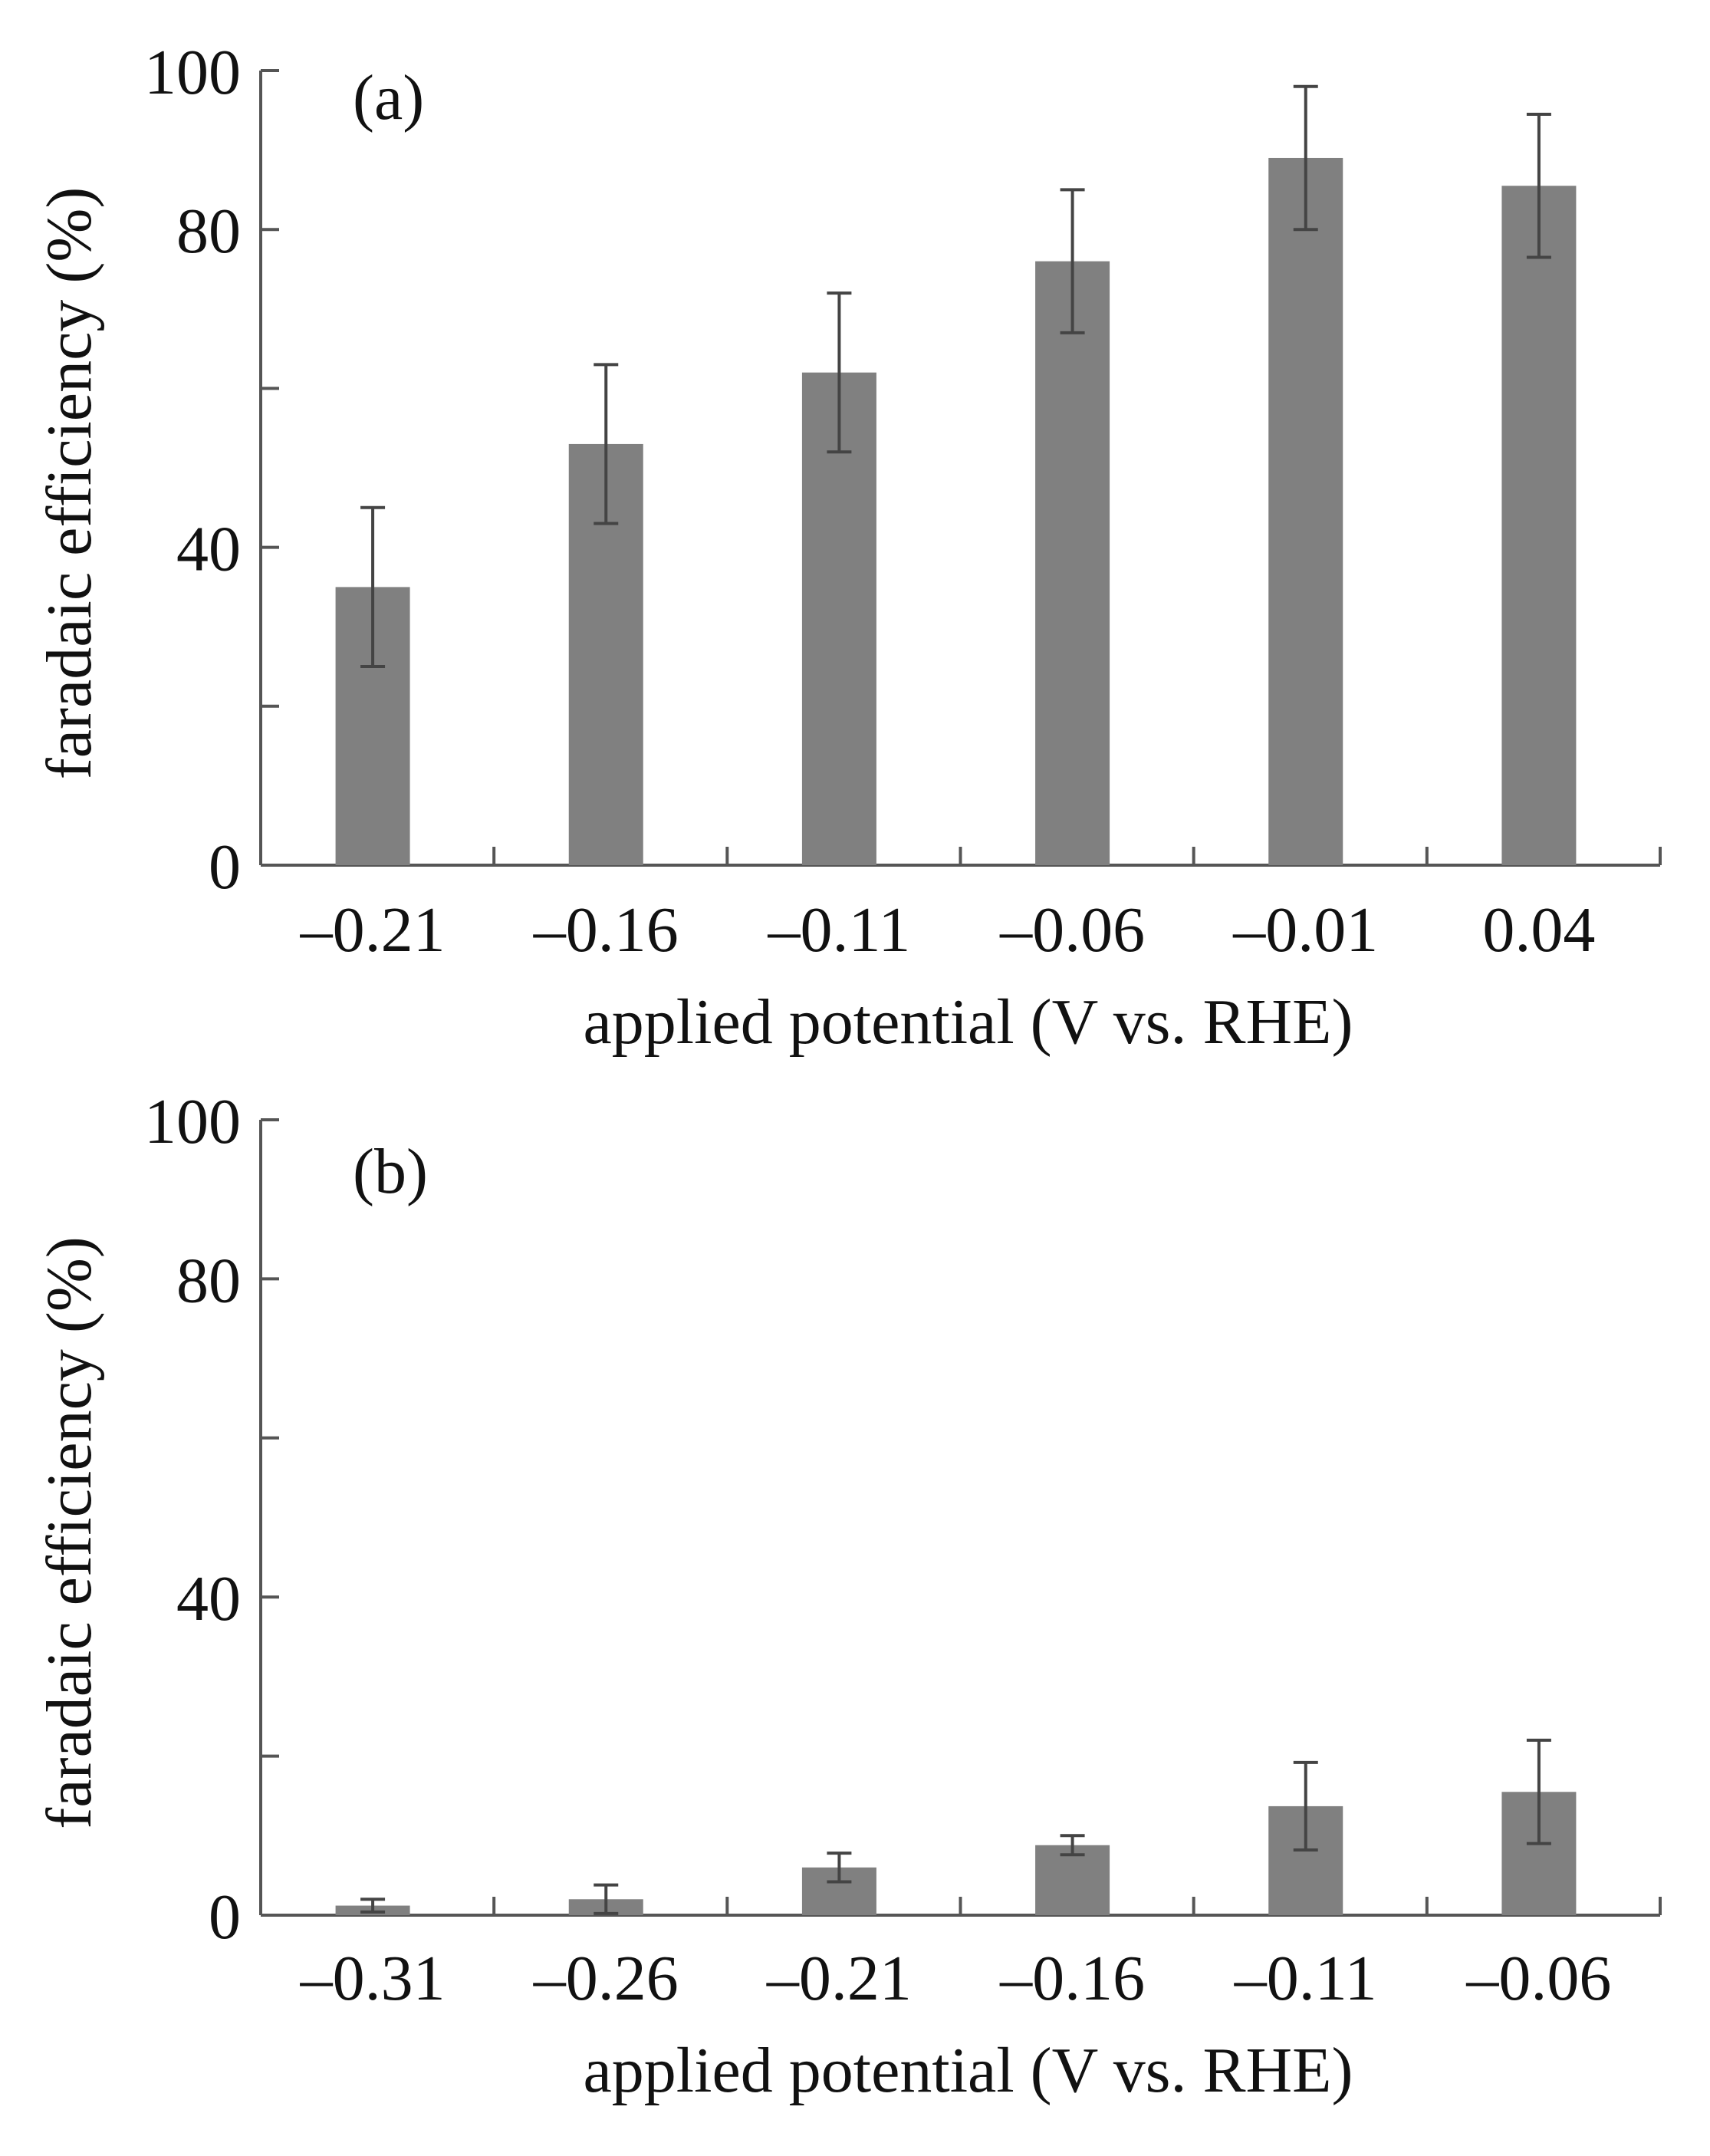 This screenshot has height=2156, width=1710. Describe the element at coordinates (606, 1978) in the screenshot. I see `x-tick-label: –0.26` at that location.